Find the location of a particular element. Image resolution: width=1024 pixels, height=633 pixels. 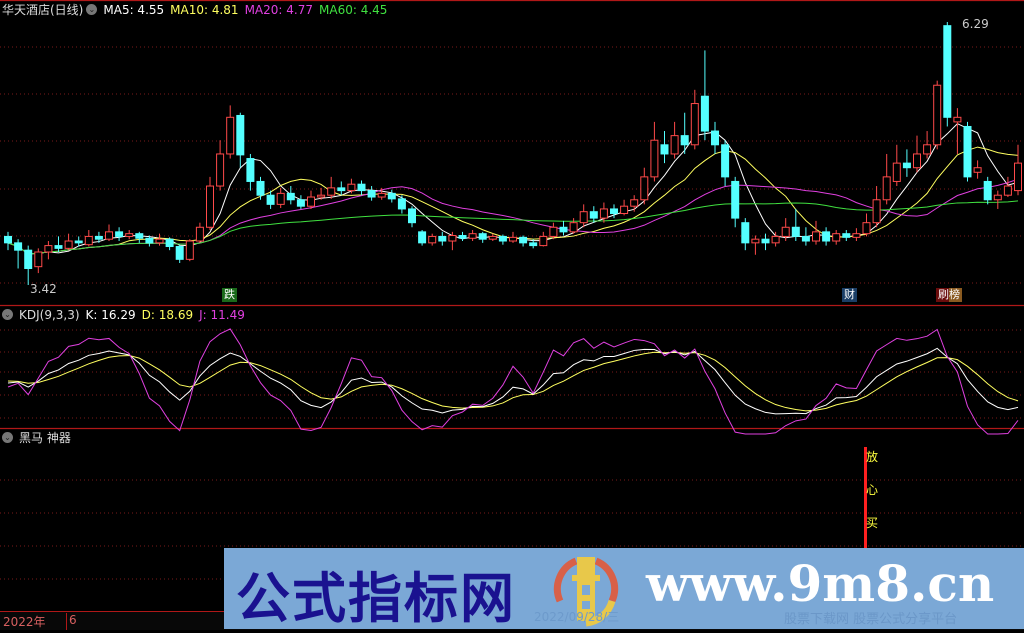

ma60-line is located at coordinates (513, 227).